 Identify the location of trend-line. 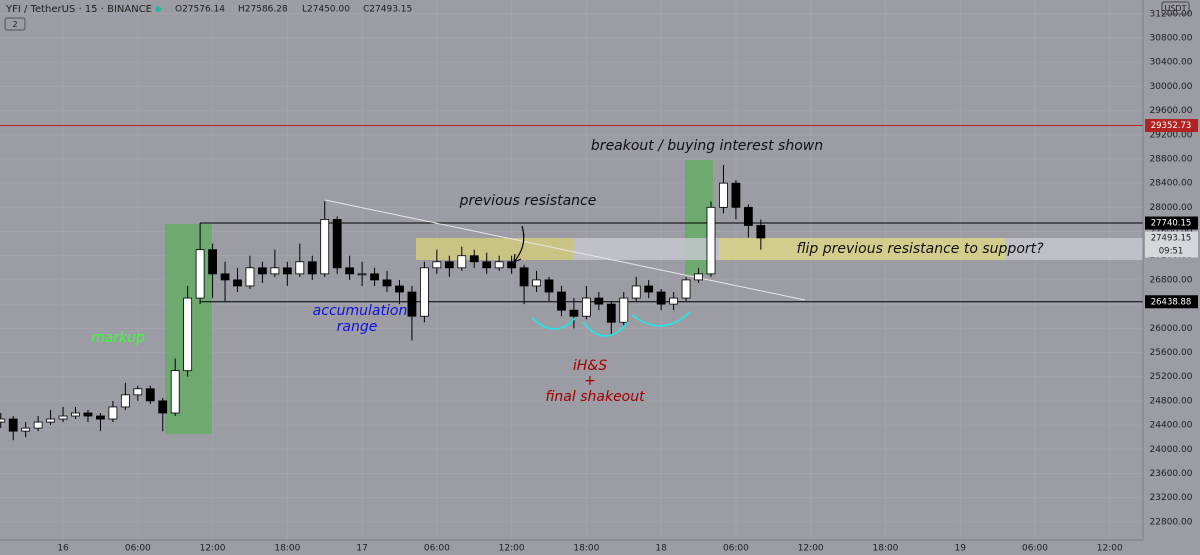
(565, 250).